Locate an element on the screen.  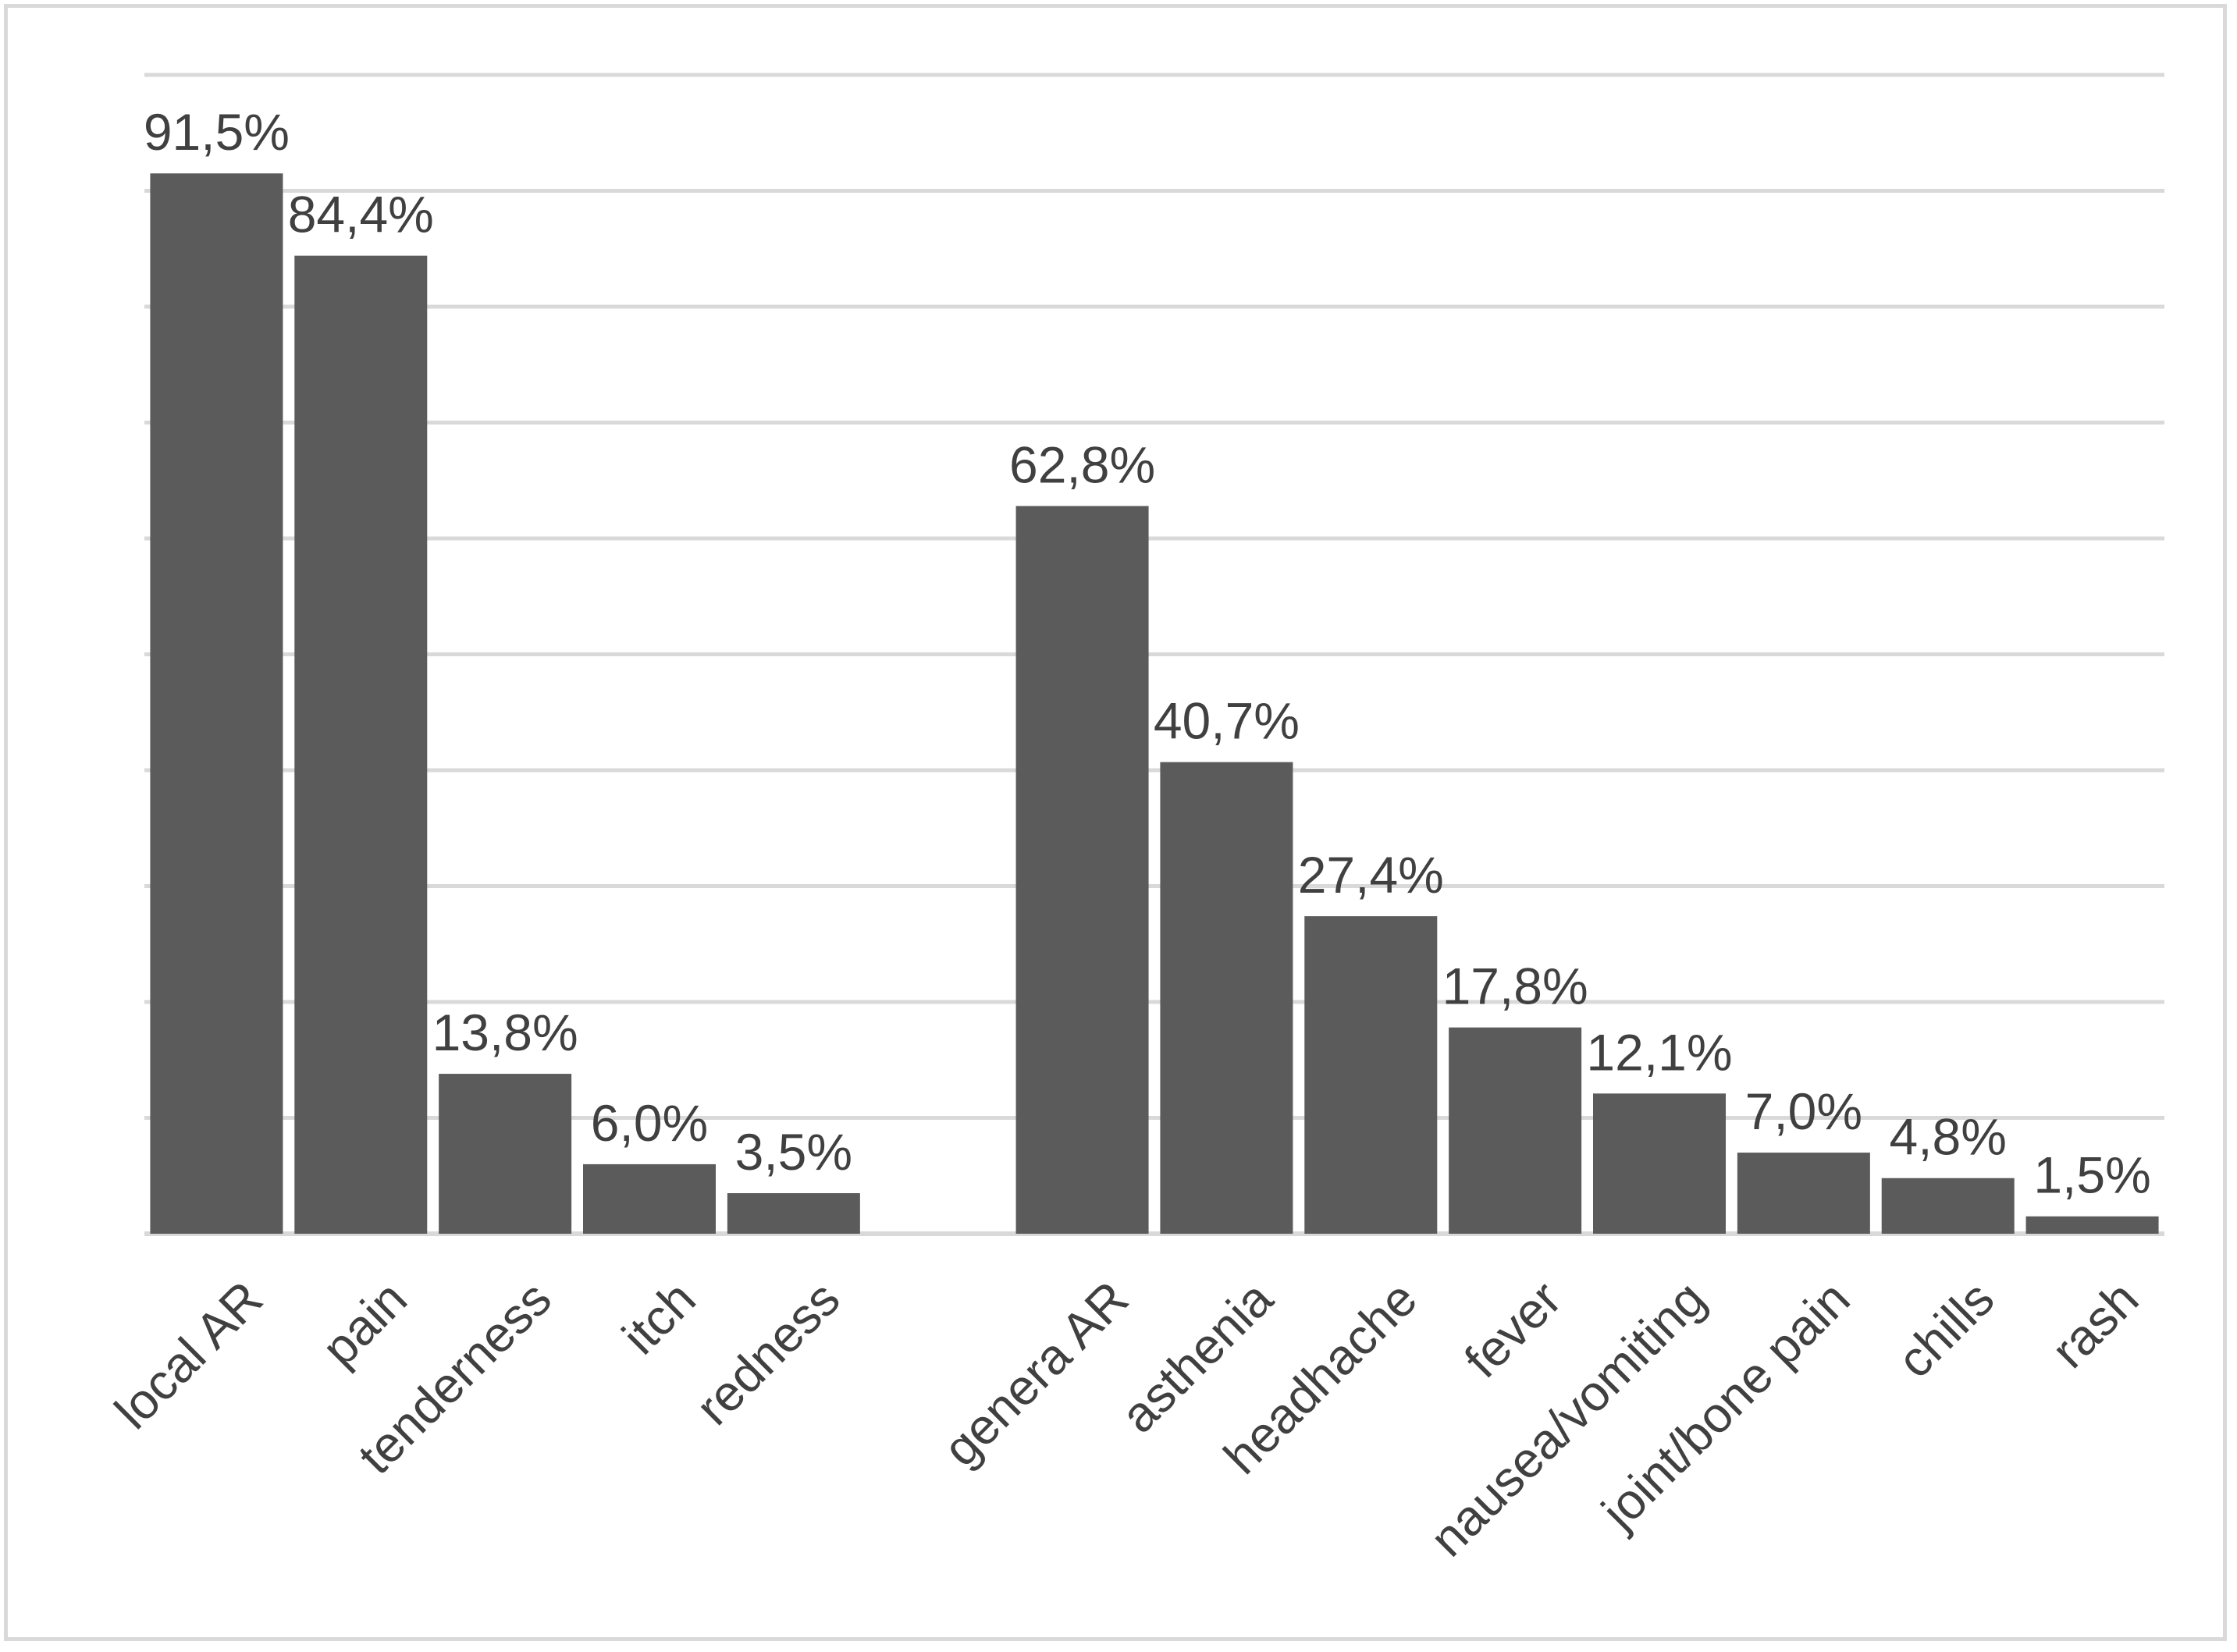
tick-label: pain is located at coordinates (364, 1324).